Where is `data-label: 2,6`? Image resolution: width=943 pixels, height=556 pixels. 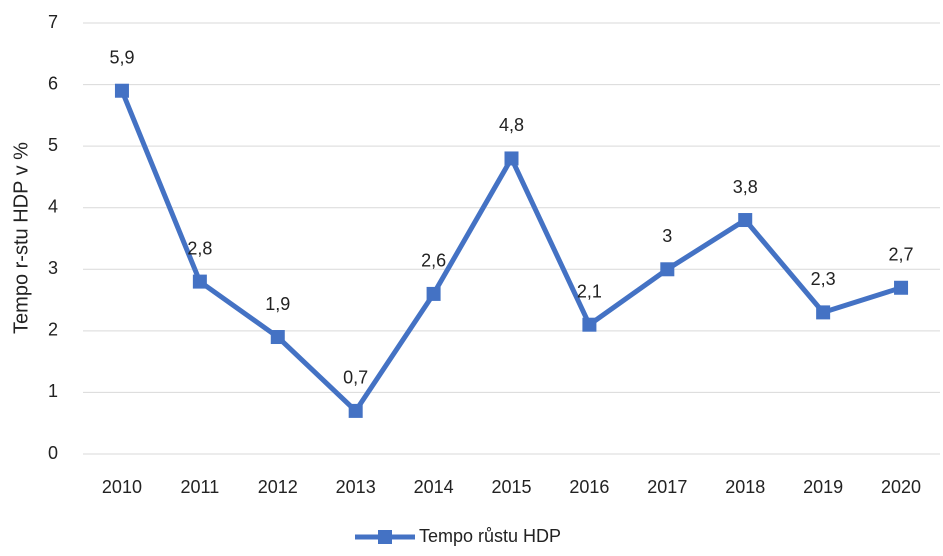 data-label: 2,6 is located at coordinates (433, 261).